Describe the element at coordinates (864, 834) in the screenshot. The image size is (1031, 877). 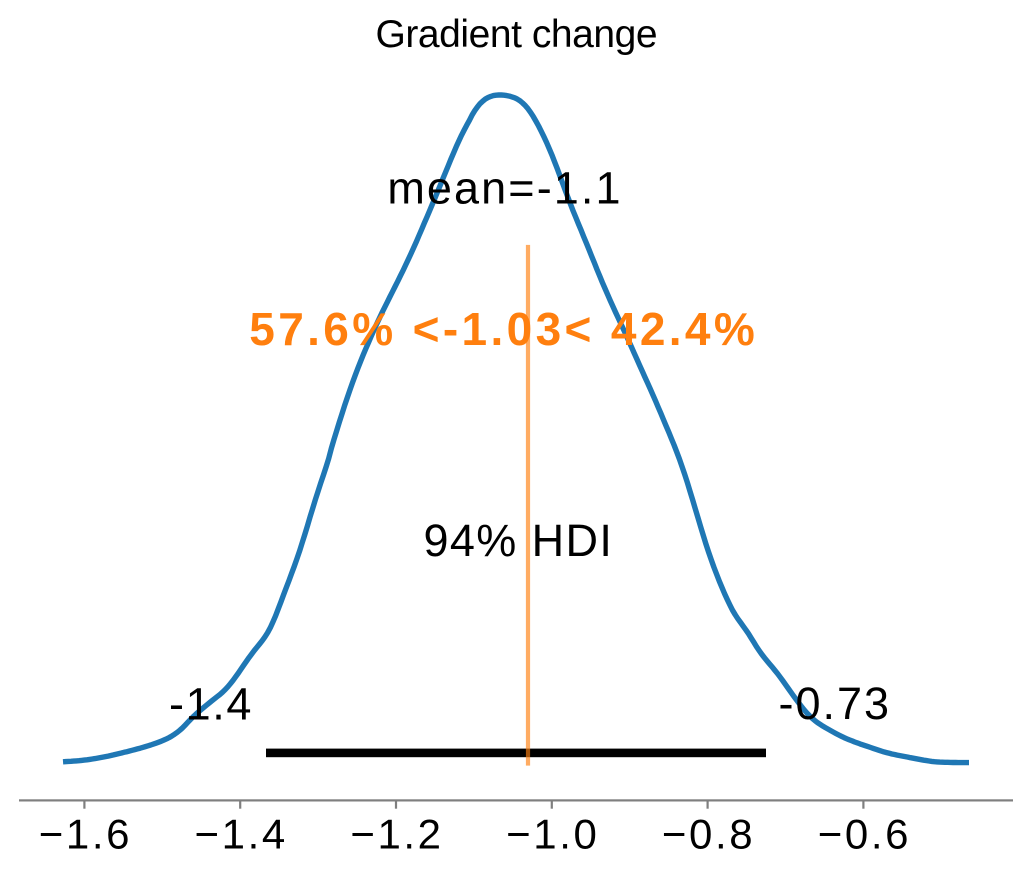
I see `svg-text: −0.6` at that location.